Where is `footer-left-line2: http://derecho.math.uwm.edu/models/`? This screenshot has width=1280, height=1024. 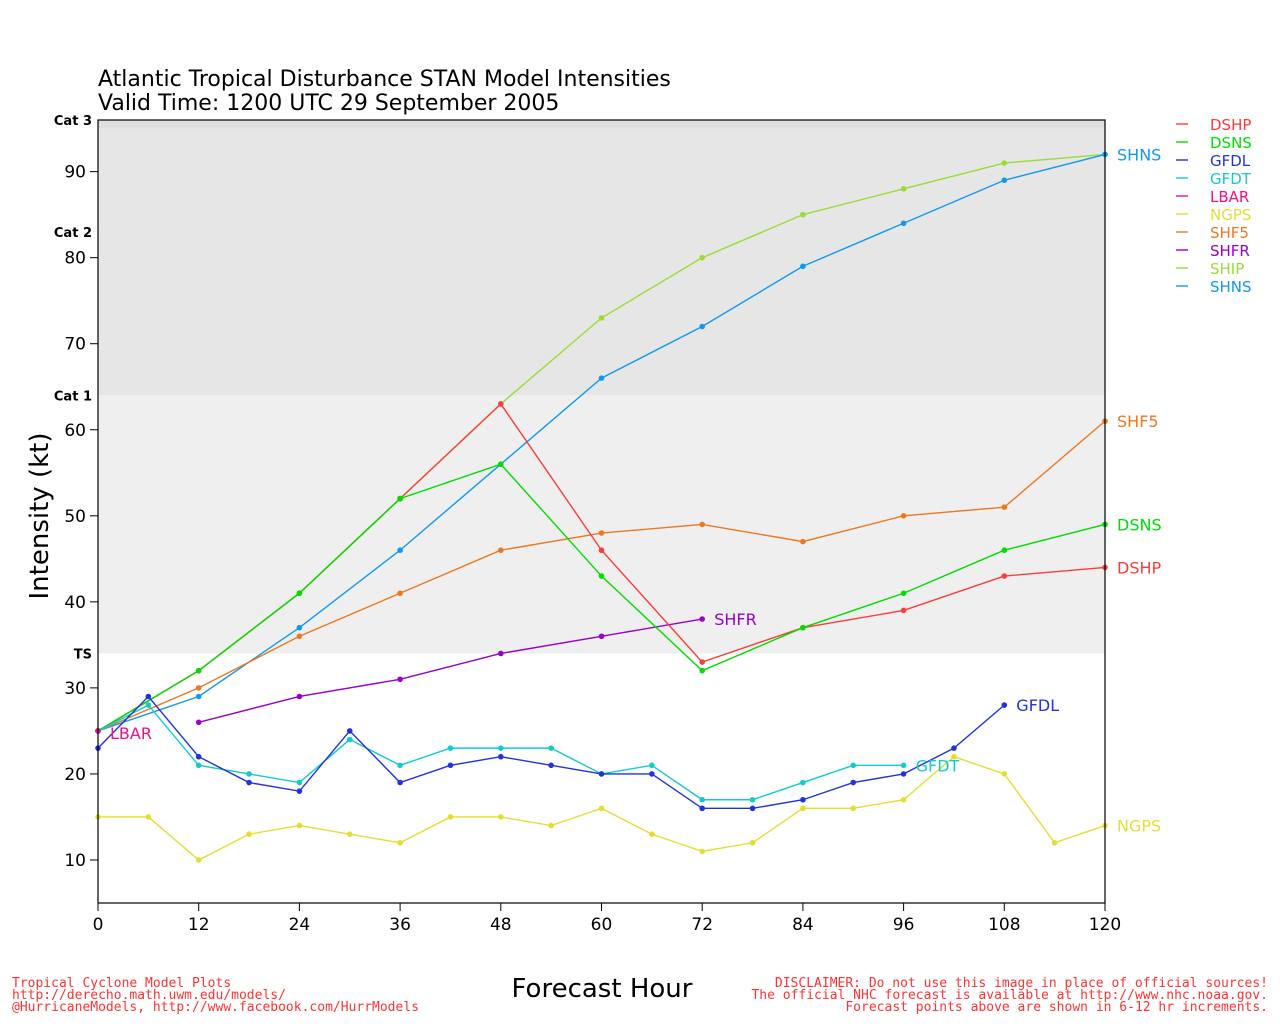
footer-left-line2: http://derecho.math.uwm.edu/models/ is located at coordinates (149, 995).